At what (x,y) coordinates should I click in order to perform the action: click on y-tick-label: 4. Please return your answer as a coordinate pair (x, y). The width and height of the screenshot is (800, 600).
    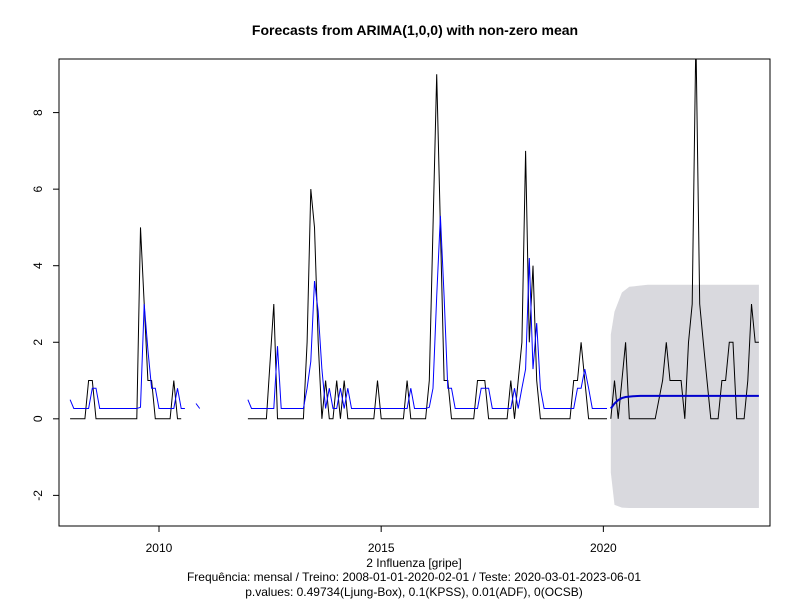
    Looking at the image, I should click on (38, 265).